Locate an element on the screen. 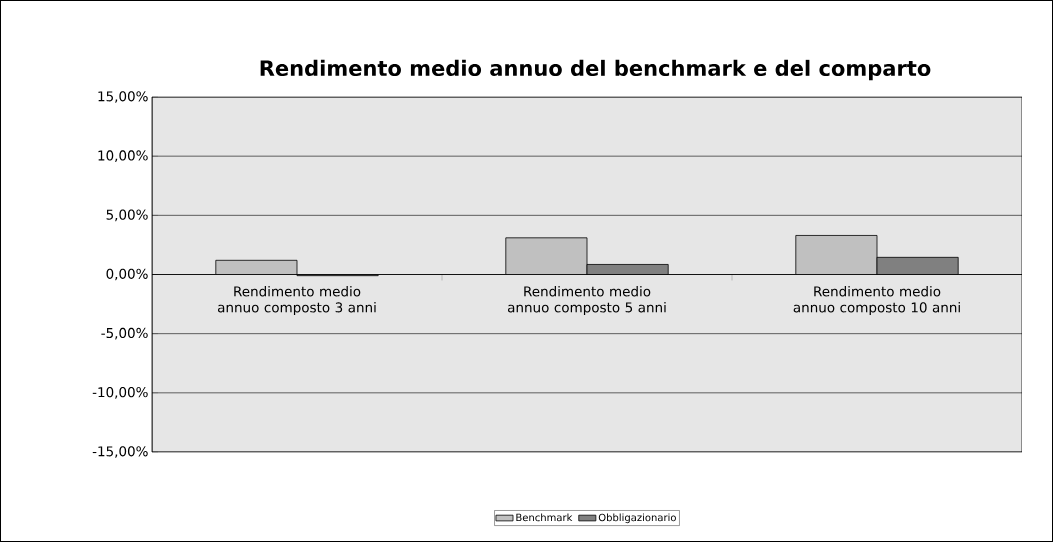 The width and height of the screenshot is (1053, 542). legend-label: Obbligazionario is located at coordinates (637, 518).